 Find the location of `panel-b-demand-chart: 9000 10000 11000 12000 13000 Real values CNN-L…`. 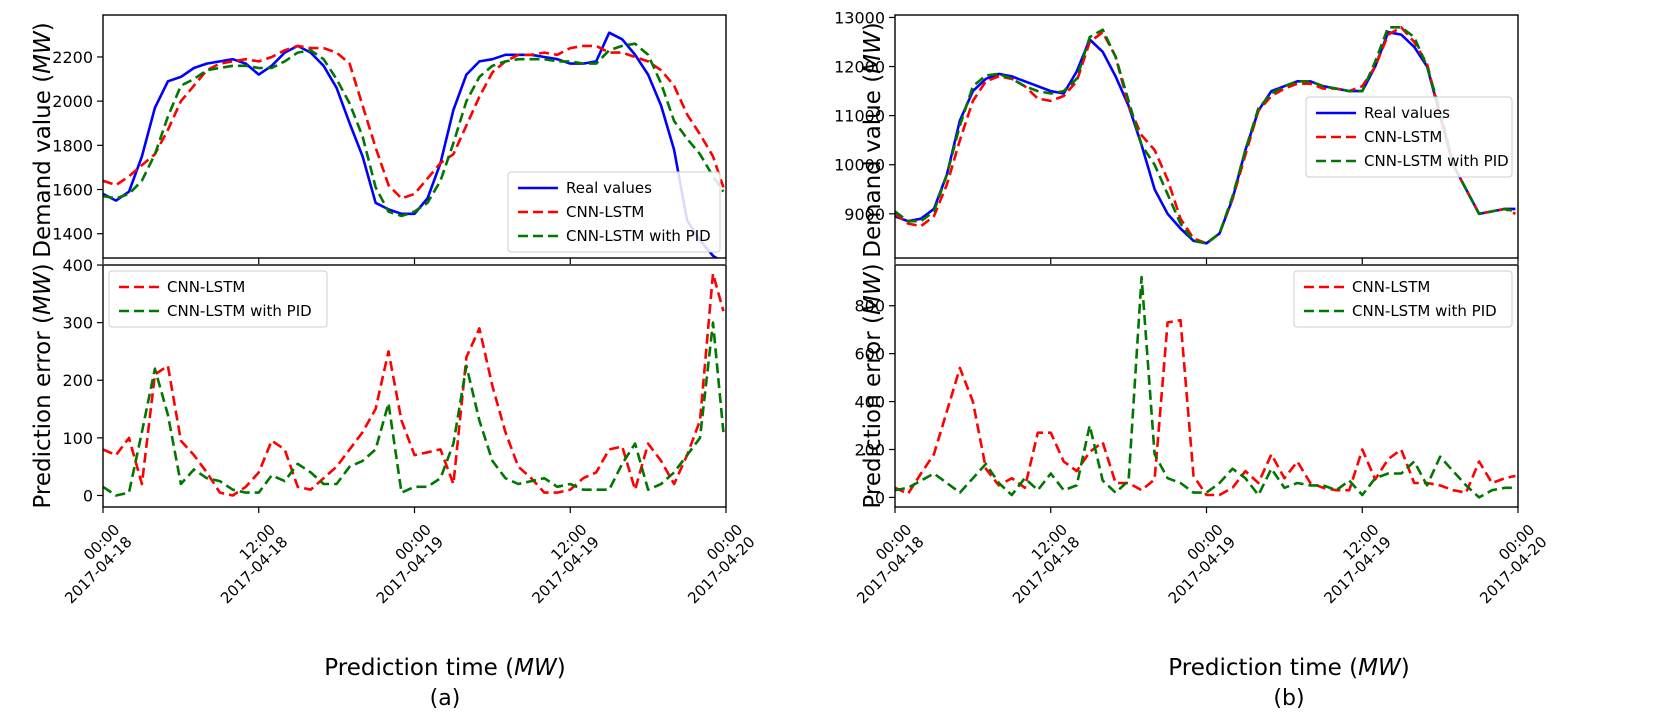

panel-b-demand-chart: 9000 10000 11000 12000 13000 Real values CNN-L… is located at coordinates (1176, 136).